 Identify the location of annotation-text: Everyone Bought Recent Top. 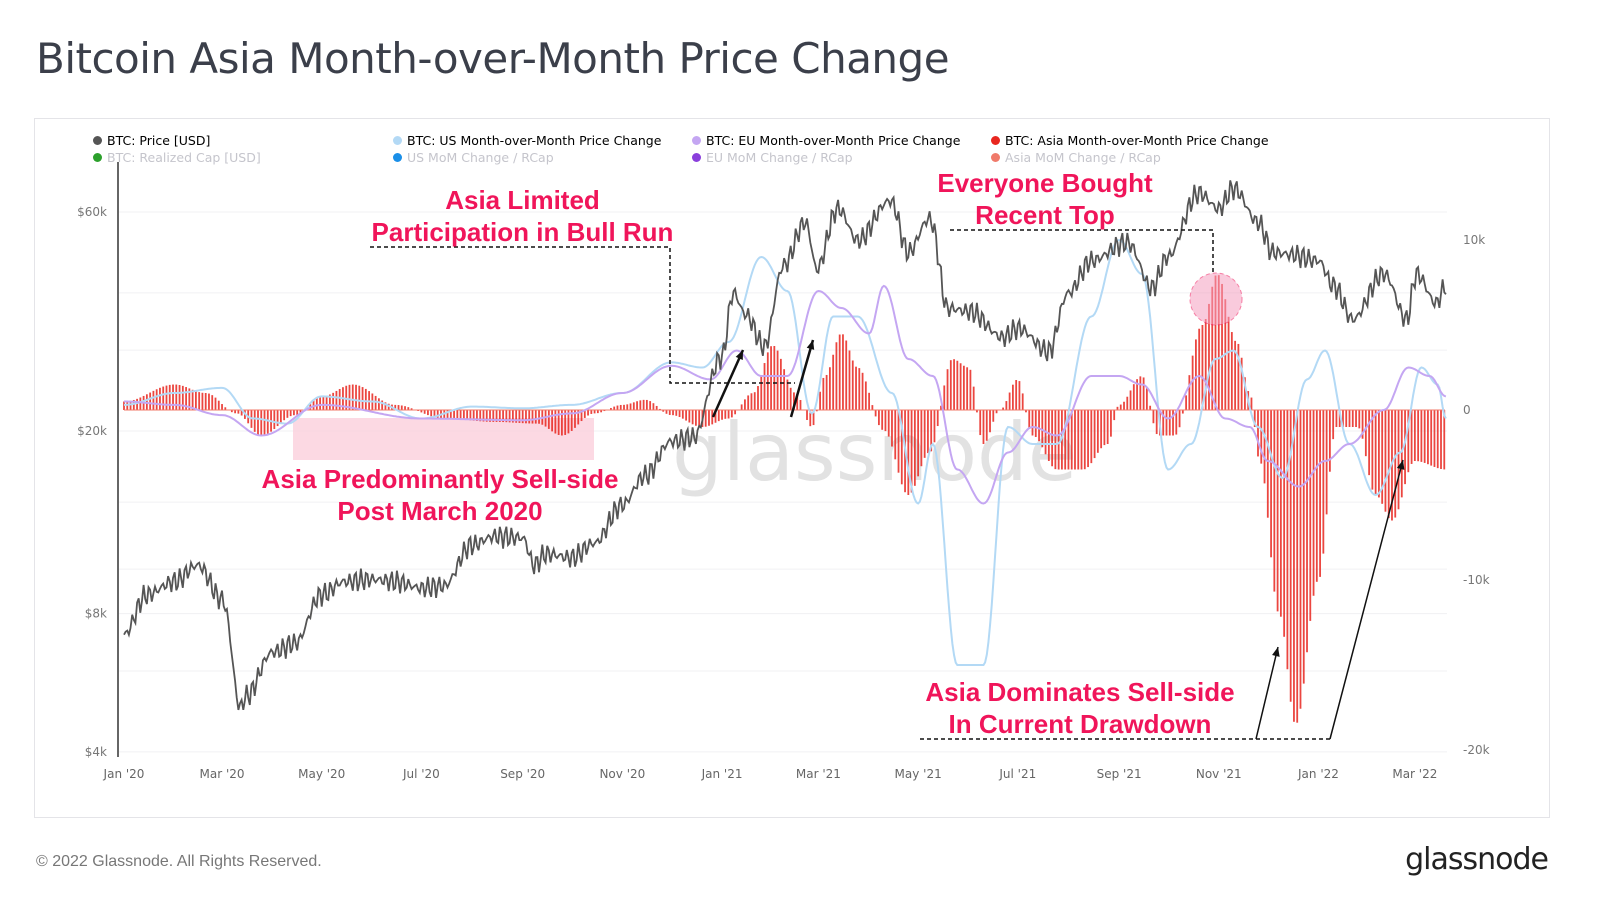
(1045, 199).